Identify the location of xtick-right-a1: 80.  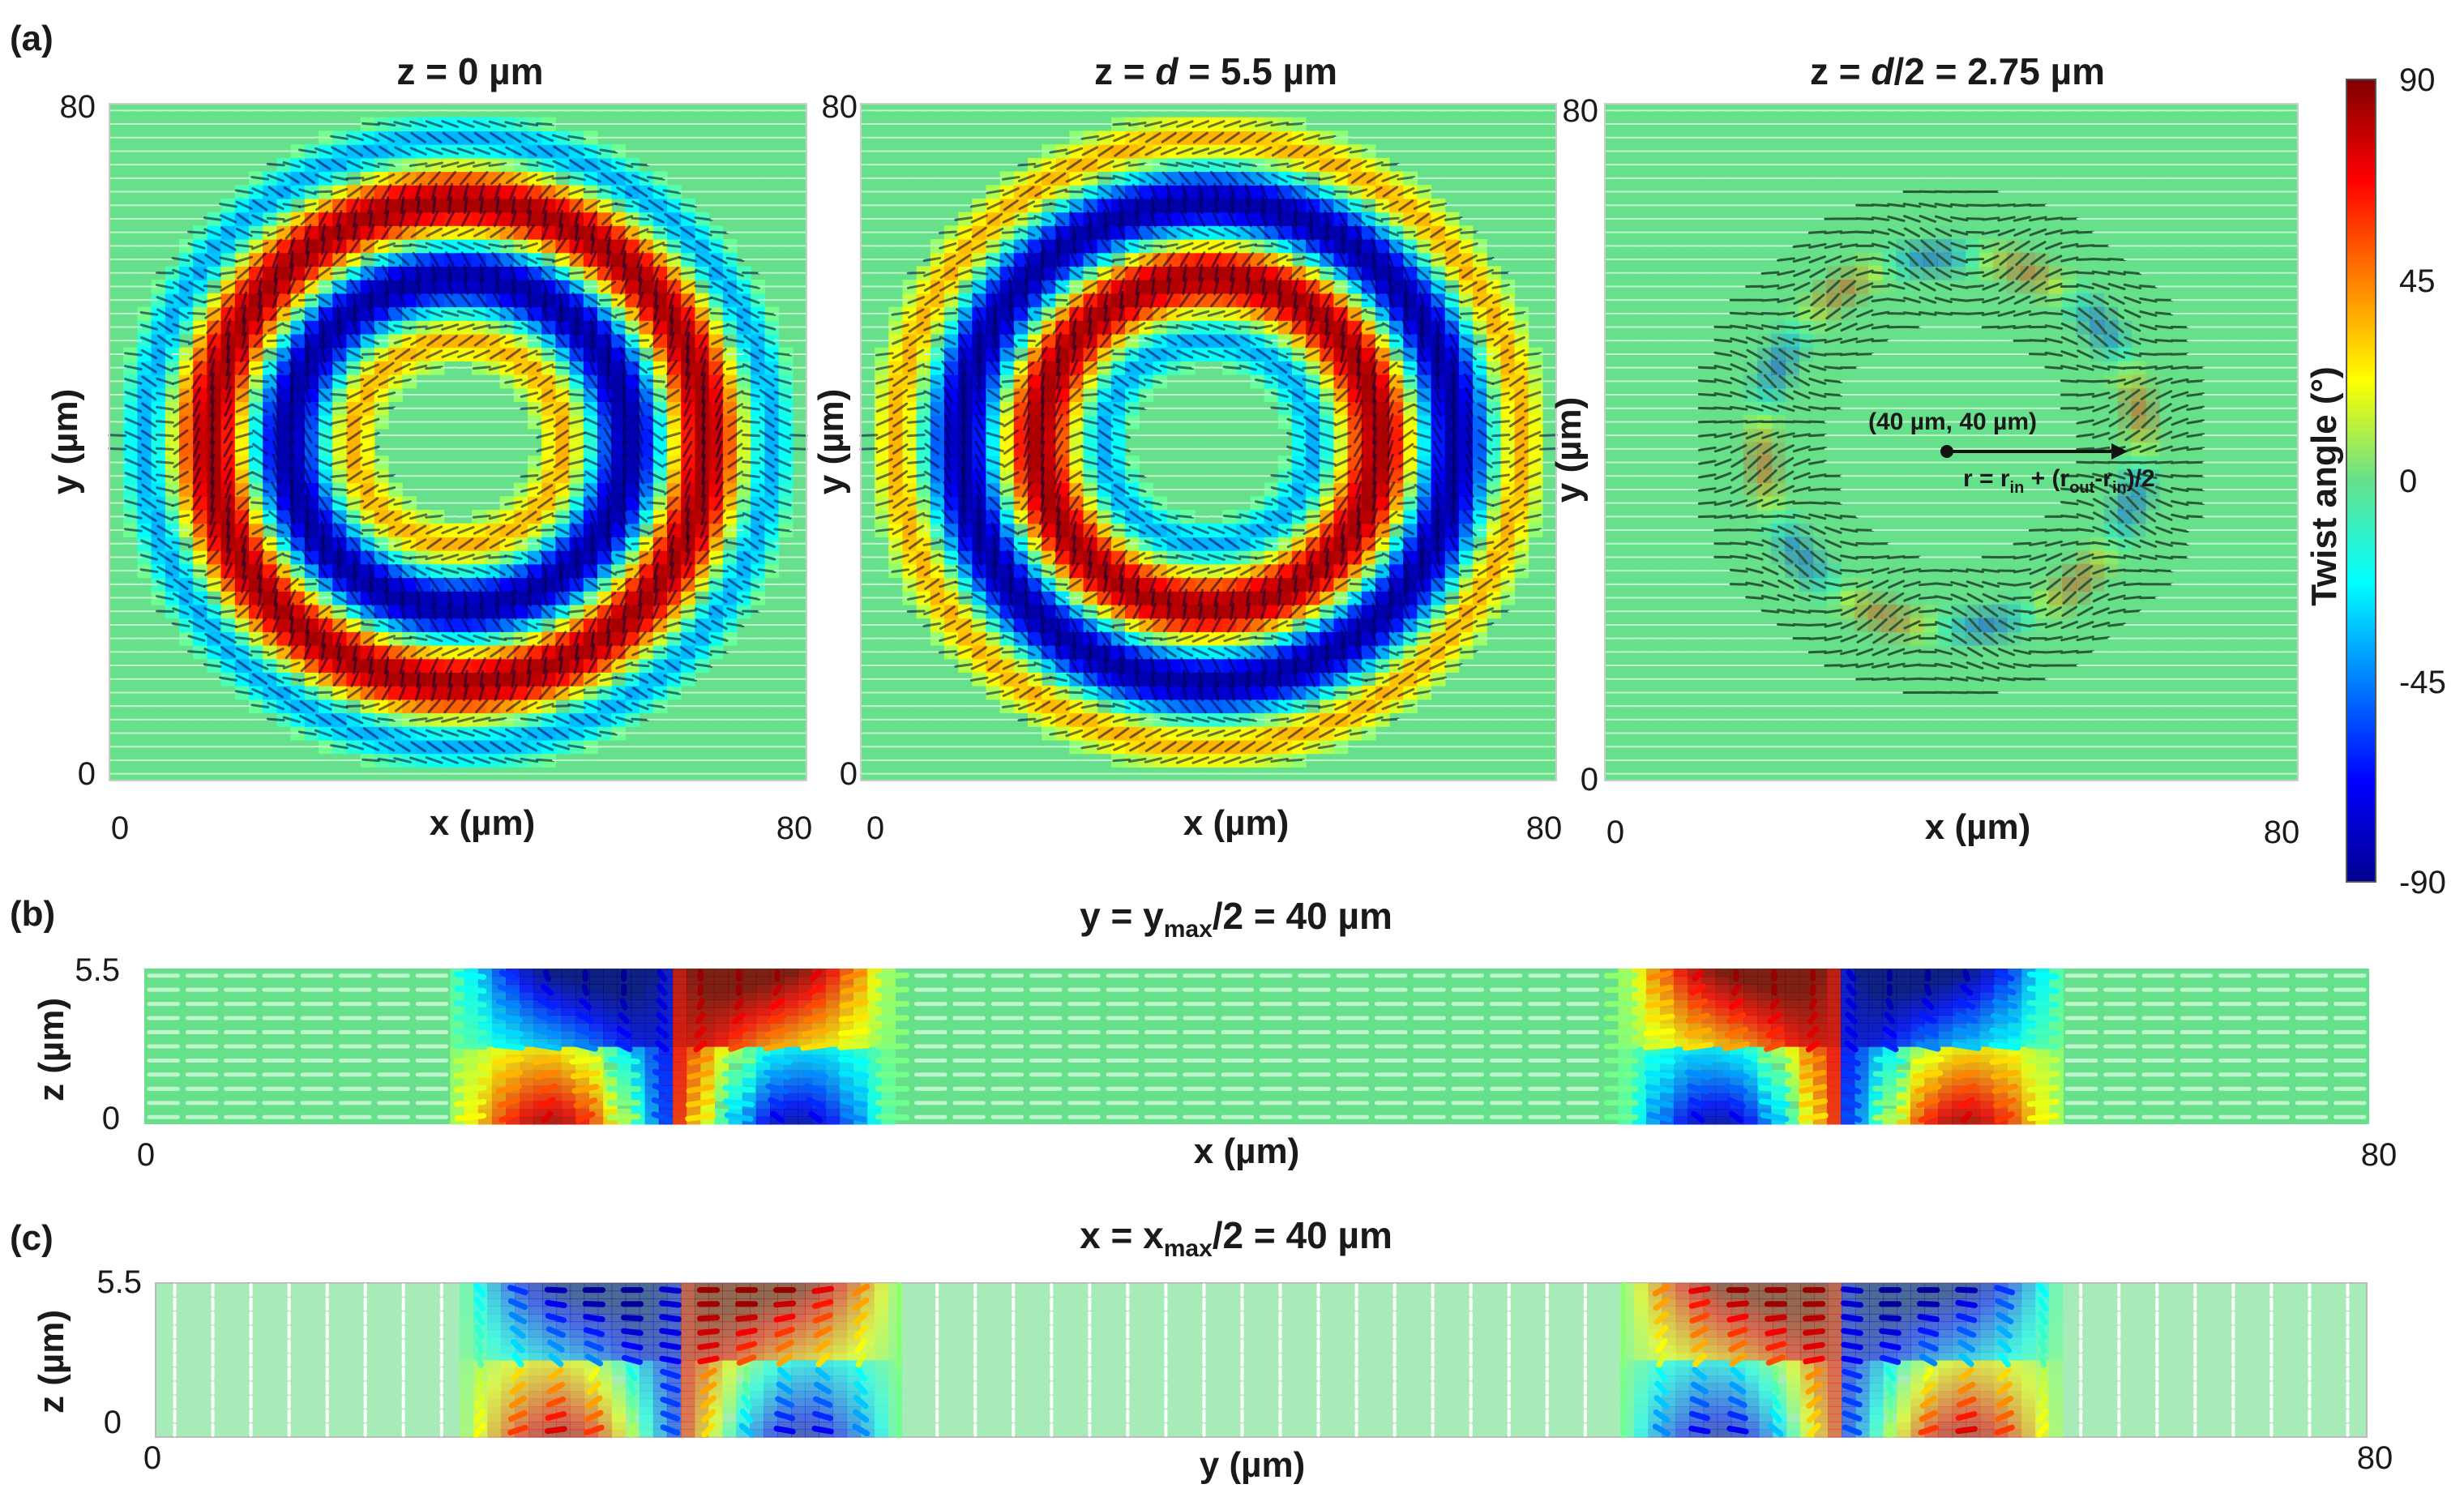
(794, 829).